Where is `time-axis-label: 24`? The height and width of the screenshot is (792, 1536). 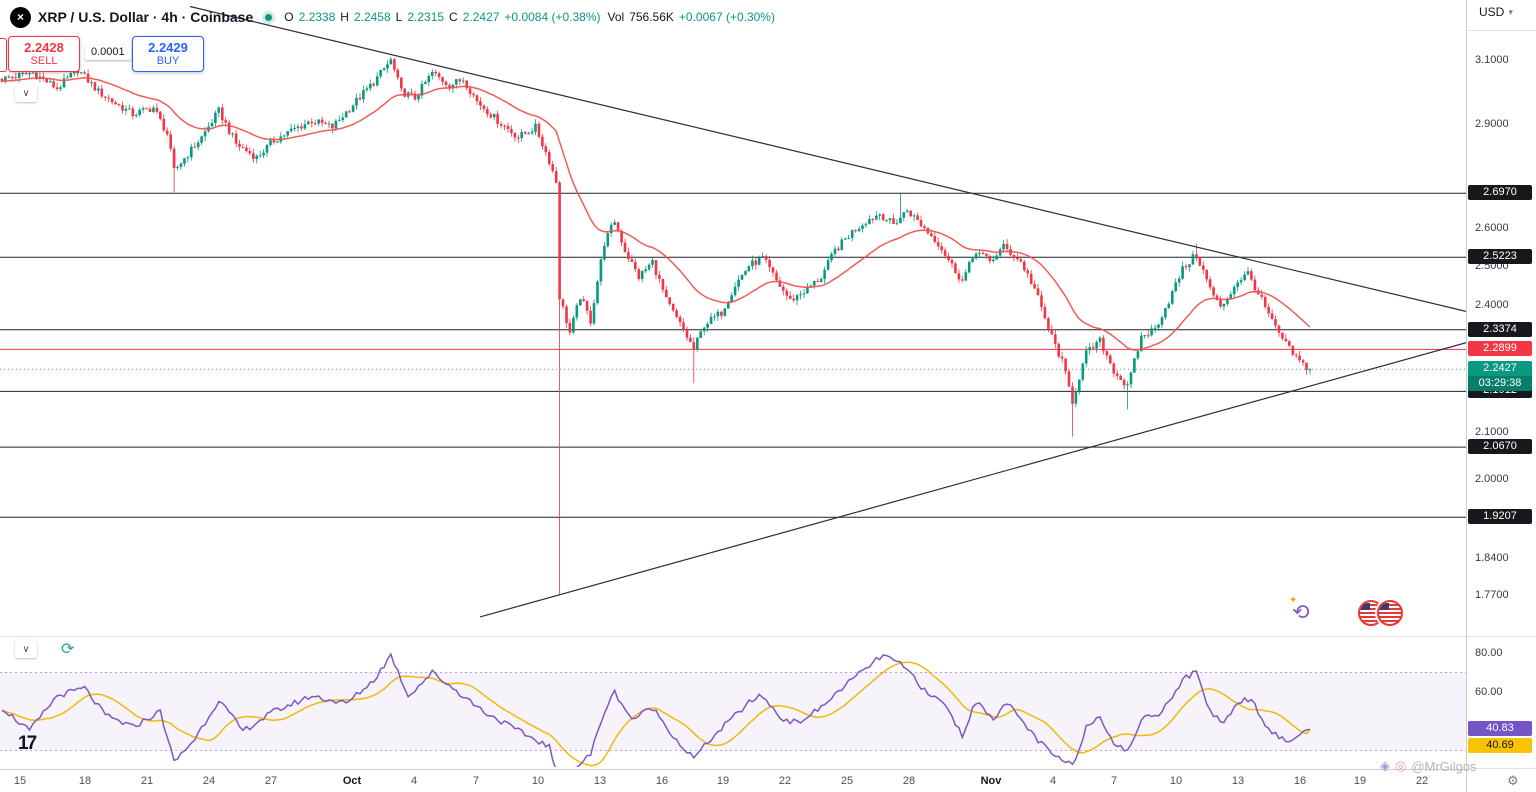
time-axis-label: 24 is located at coordinates (209, 781).